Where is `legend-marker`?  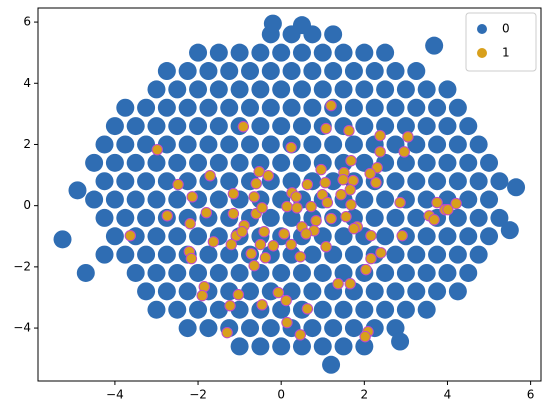 legend-marker is located at coordinates (482, 29).